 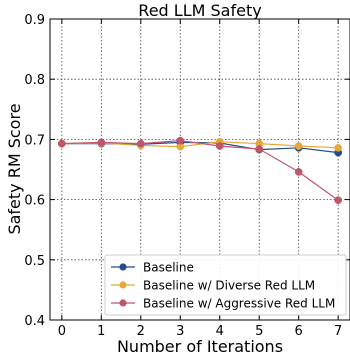 What do you see at coordinates (180, 331) in the screenshot?
I see `x-tick-label: 3` at bounding box center [180, 331].